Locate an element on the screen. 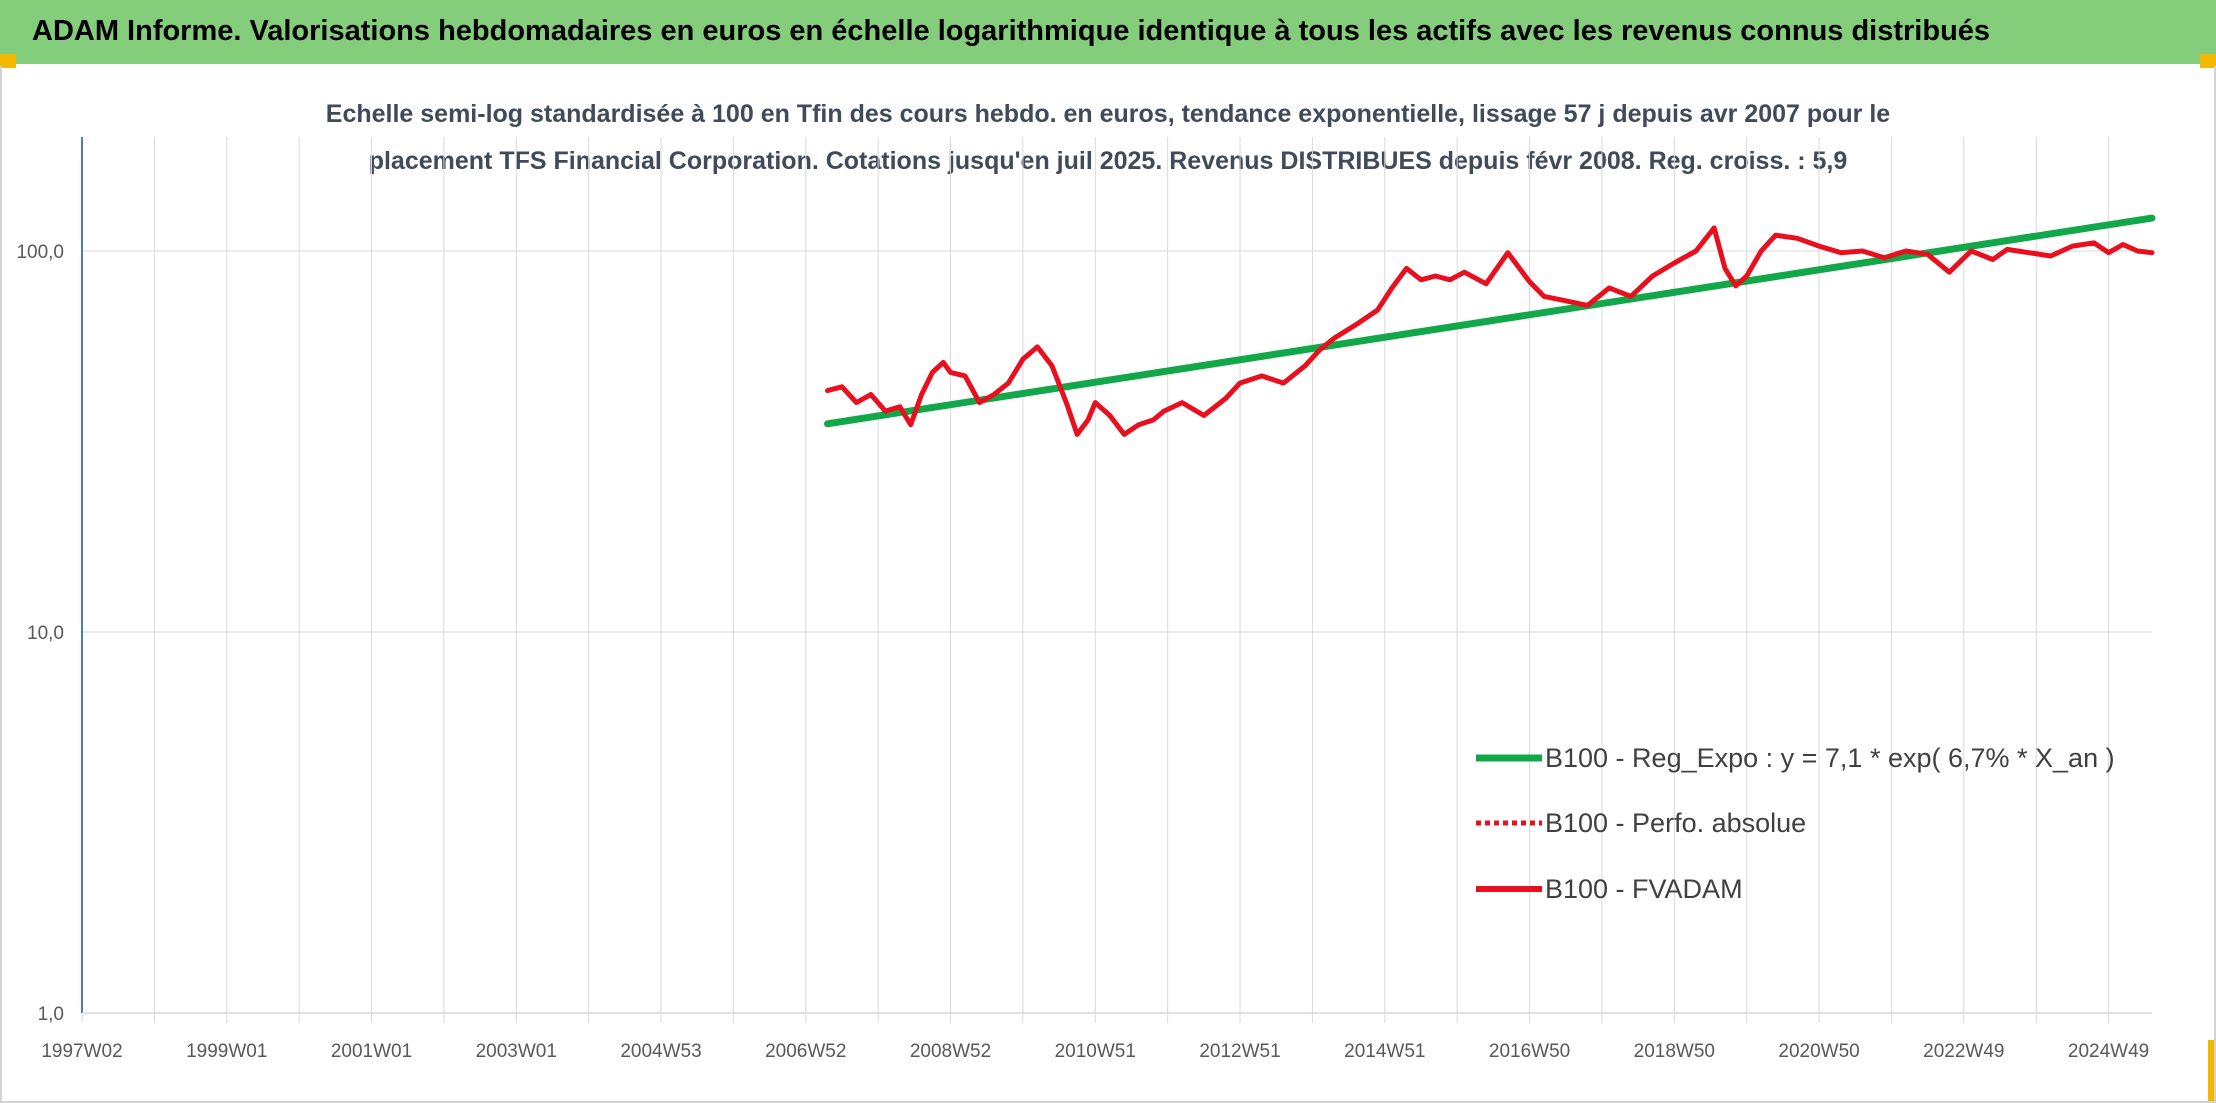 This screenshot has height=1103, width=2216. series-regression-line is located at coordinates (1490, 321).